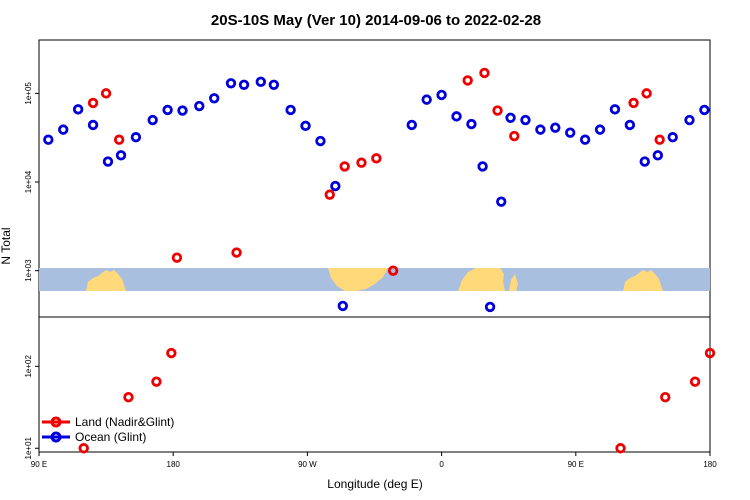  I want to click on legend: Land (Nadir&Glint) Ocean (Glint), so click(108, 429).